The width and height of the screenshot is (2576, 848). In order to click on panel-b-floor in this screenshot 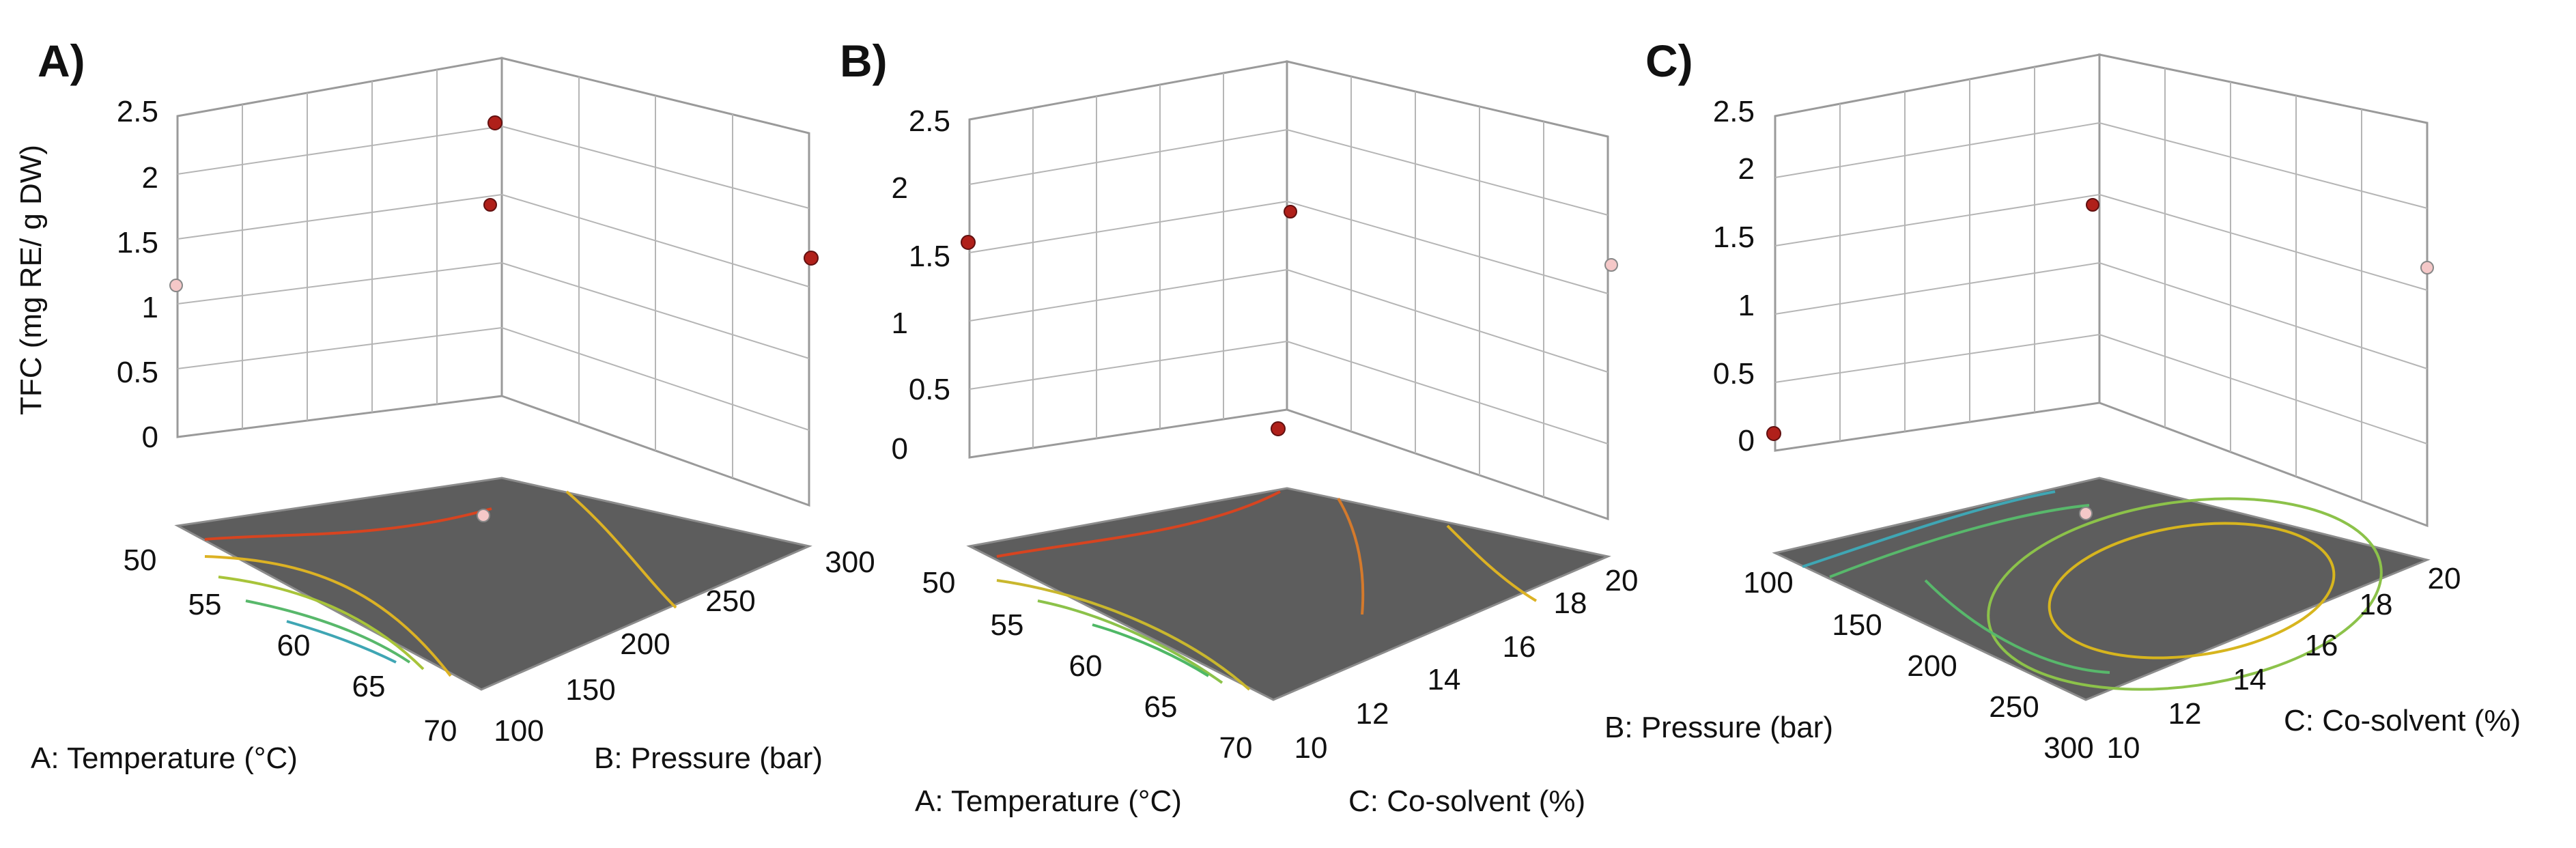, I will do `click(1288, 594)`.